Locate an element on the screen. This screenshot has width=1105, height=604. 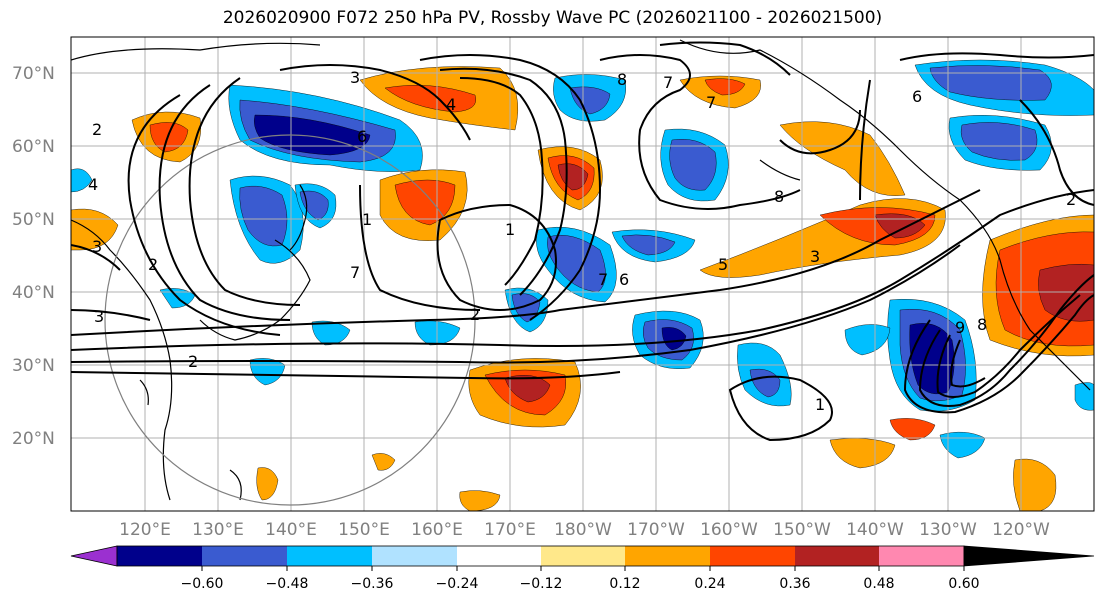
colorbar-min-extend is located at coordinates (94, 556).